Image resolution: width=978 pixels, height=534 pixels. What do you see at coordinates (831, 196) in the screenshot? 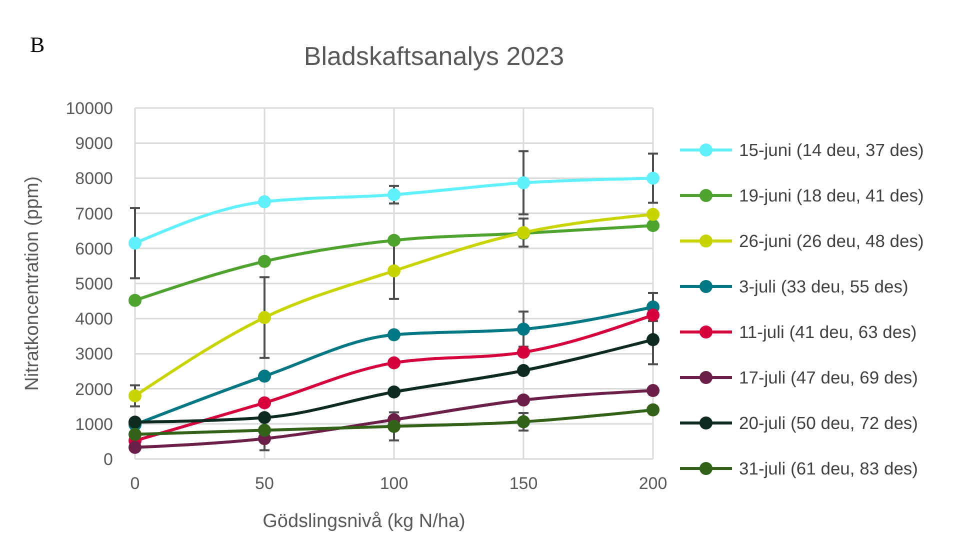
I see `legend-label: 19-juni (18 deu, 41 des)` at bounding box center [831, 196].